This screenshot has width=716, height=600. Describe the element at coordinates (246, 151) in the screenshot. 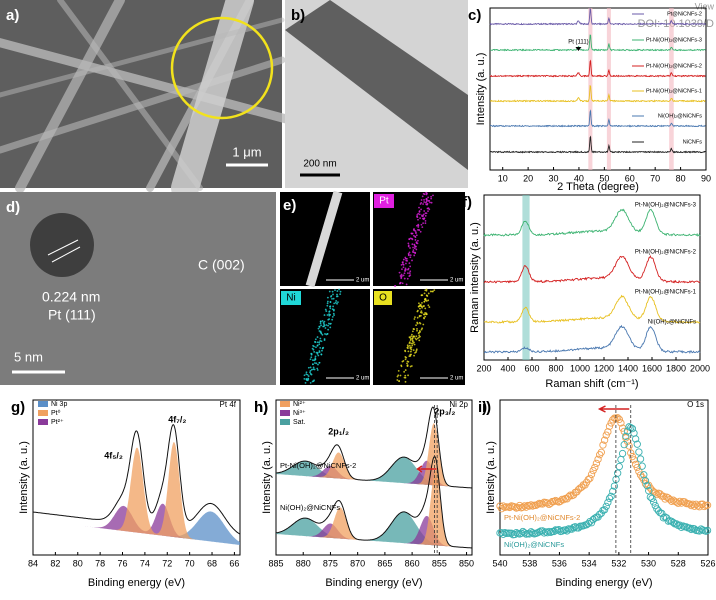

I see `scale-bar-label: 1 μm` at that location.